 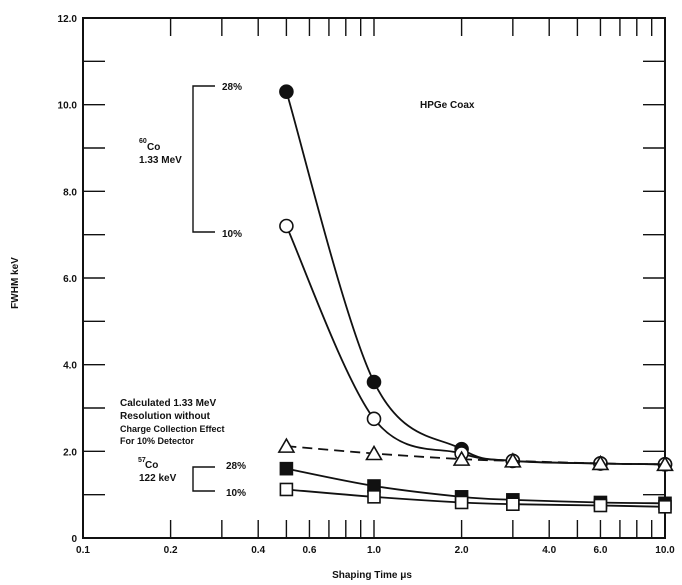 What do you see at coordinates (158, 478) in the screenshot?
I see `co57-energy-label: 122 keV` at bounding box center [158, 478].